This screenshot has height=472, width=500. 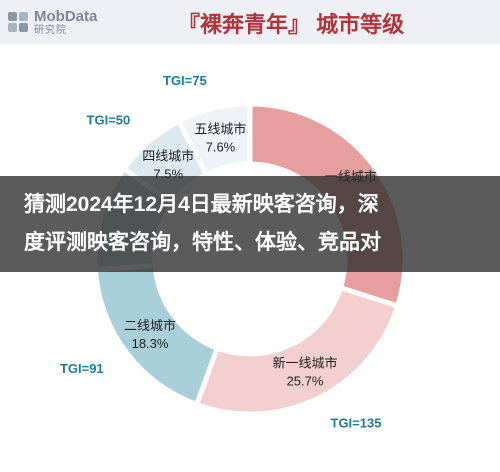 What do you see at coordinates (66, 16) in the screenshot?
I see `logo-name: MobData` at bounding box center [66, 16].